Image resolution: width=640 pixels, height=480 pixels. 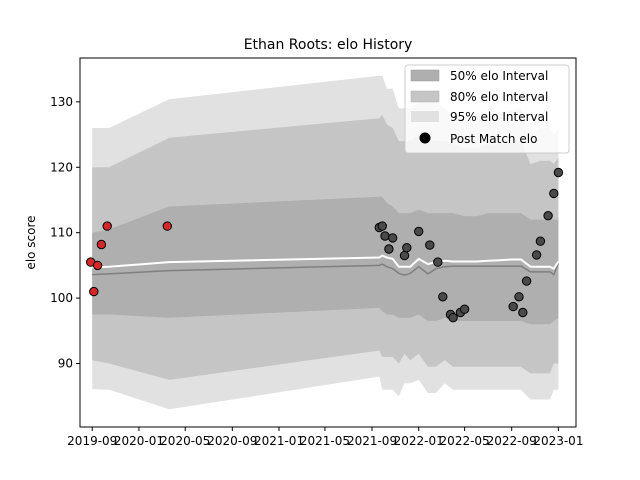 What do you see at coordinates (512, 441) in the screenshot?
I see `x-tick-label: 2022-09` at bounding box center [512, 441].